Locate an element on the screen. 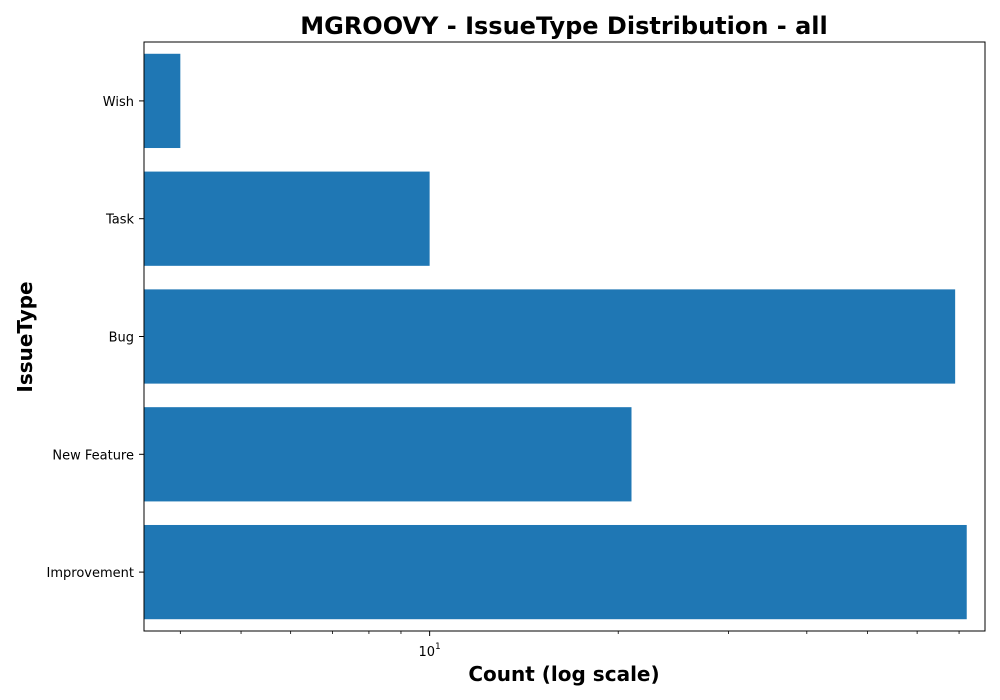 The width and height of the screenshot is (1000, 700). x-tick-label: 101 is located at coordinates (429, 651).